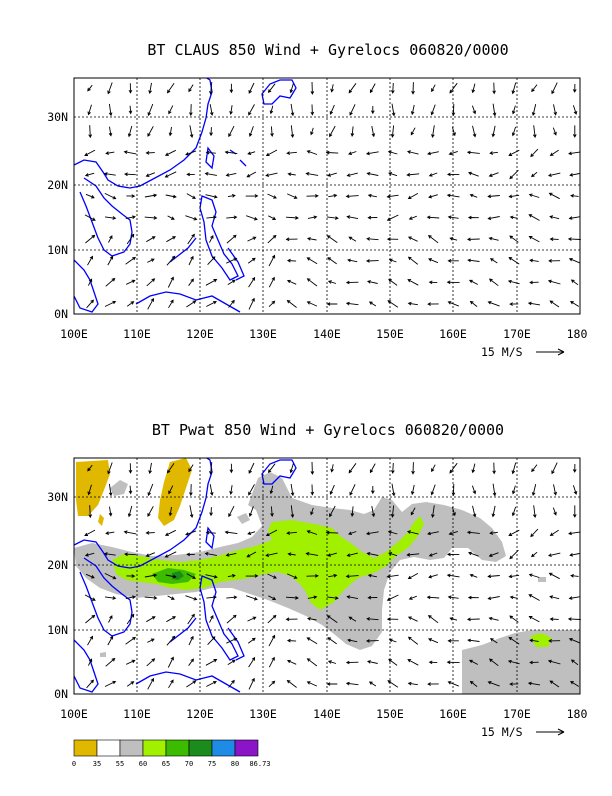  What do you see at coordinates (235, 764) in the screenshot?
I see `colorbar-label: 80` at bounding box center [235, 764].